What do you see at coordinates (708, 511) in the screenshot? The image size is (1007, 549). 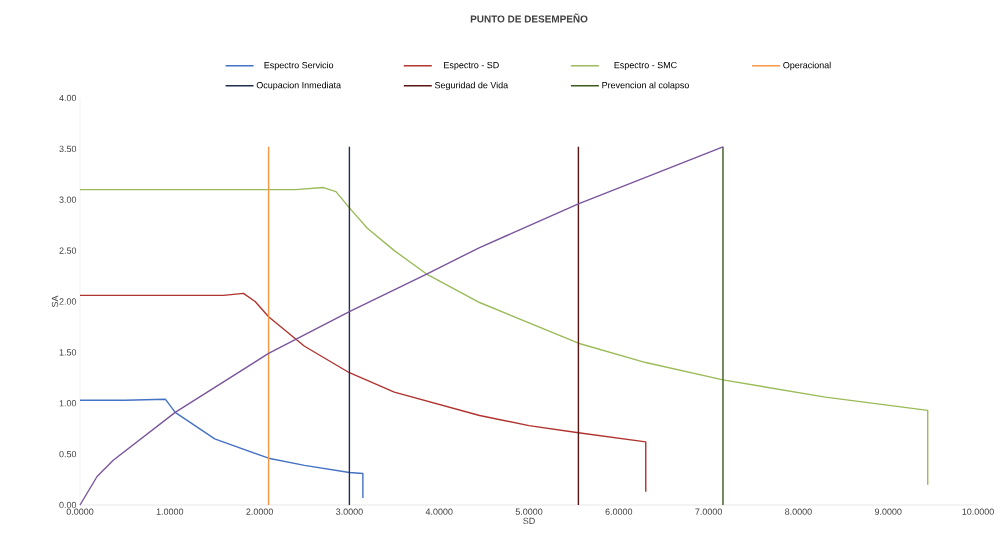 I see `x-tick-label: 7.0000` at bounding box center [708, 511].